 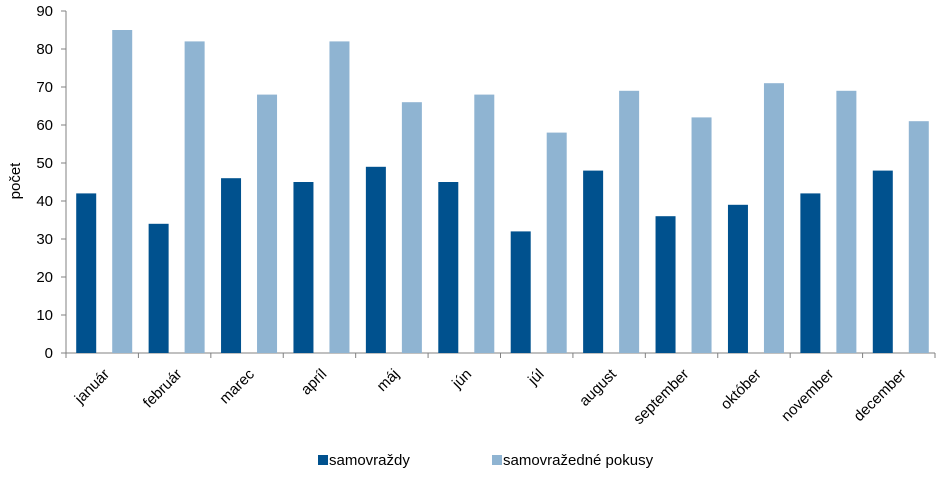 I want to click on y-tick-label: 90, so click(x=44, y=11).